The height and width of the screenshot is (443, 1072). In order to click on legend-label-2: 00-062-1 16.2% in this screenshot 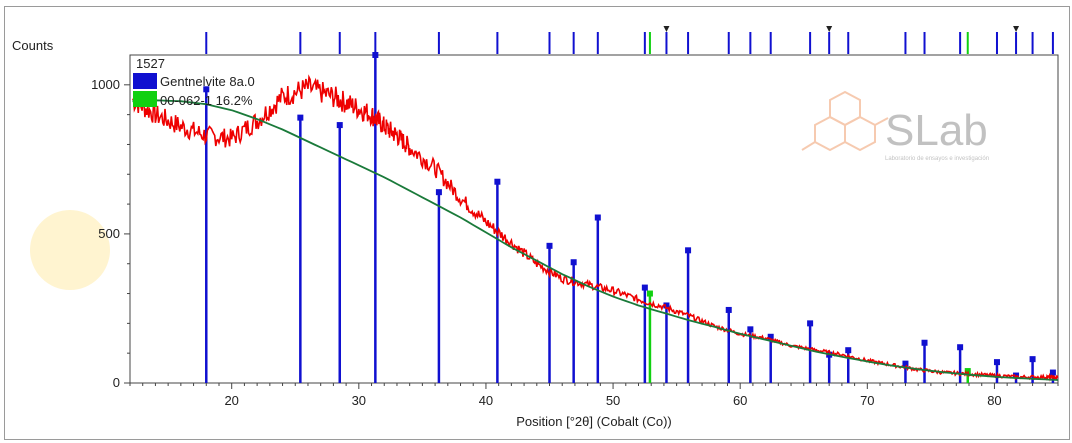, I will do `click(206, 100)`.